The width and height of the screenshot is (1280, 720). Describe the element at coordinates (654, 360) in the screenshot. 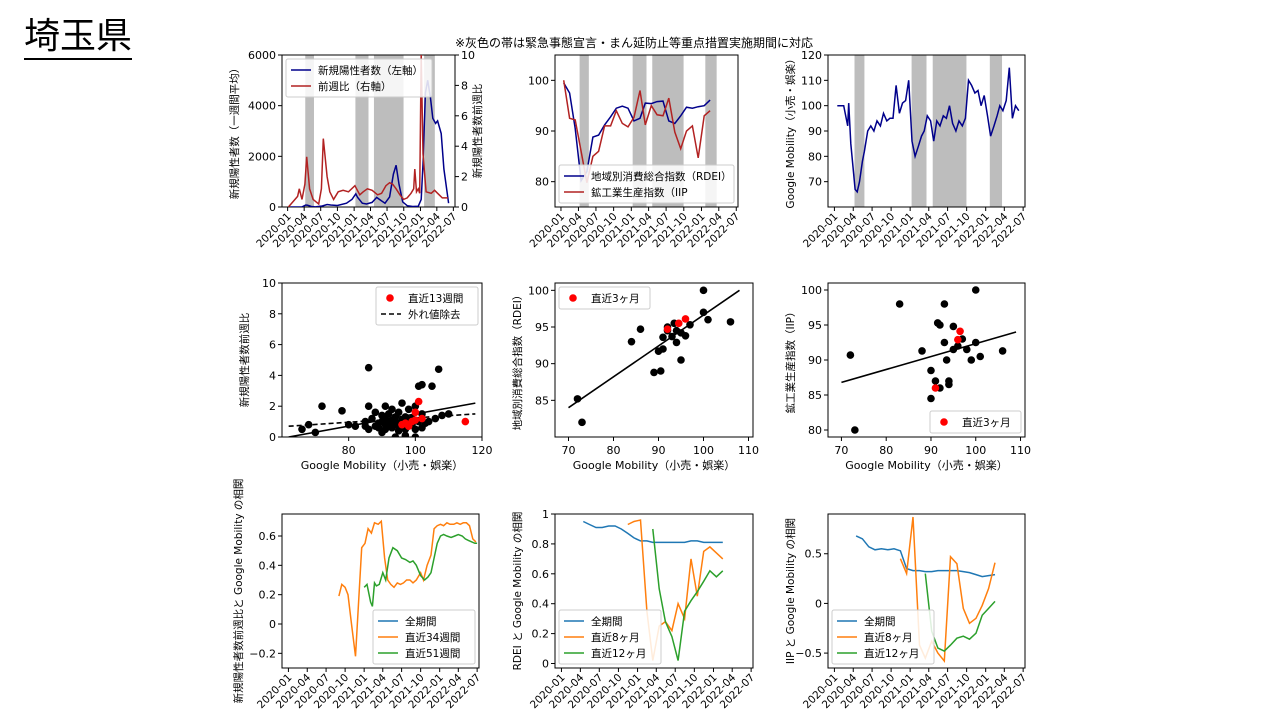

I see `p5-frame` at that location.